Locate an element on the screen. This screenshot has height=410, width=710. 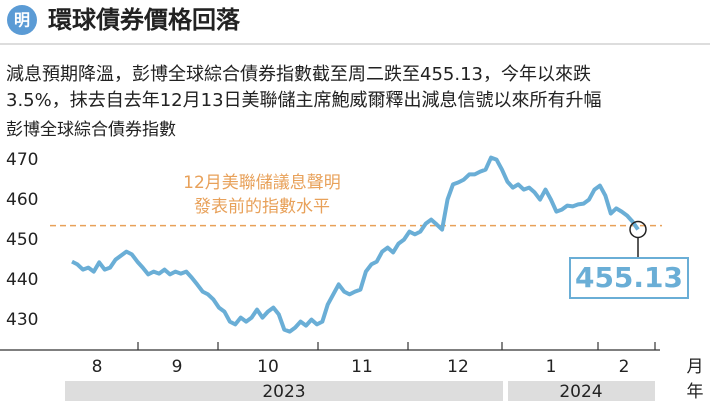
value-label: 455.13 is located at coordinates (629, 277).